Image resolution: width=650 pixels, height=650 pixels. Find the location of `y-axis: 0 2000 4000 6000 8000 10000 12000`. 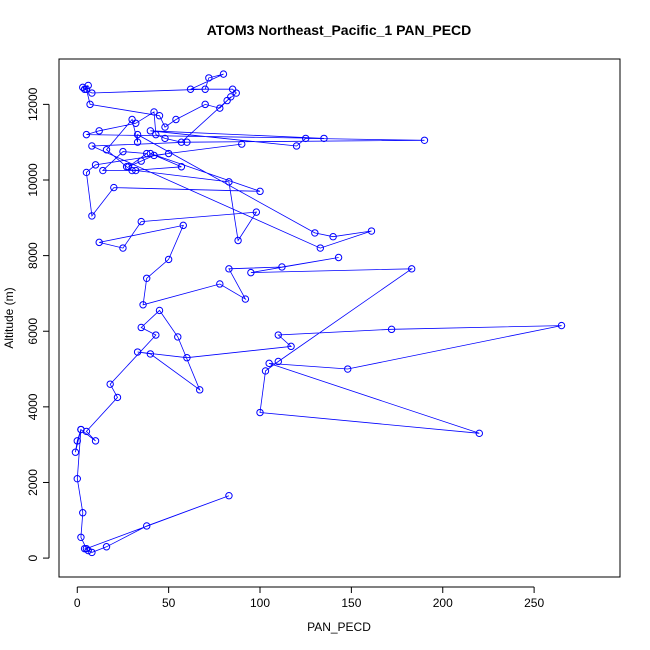

y-axis: 0 2000 4000 6000 8000 10000 12000 is located at coordinates (38, 324).